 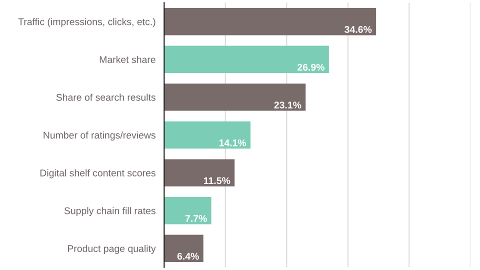 I want to click on data-label: 23.1%, so click(x=288, y=105).